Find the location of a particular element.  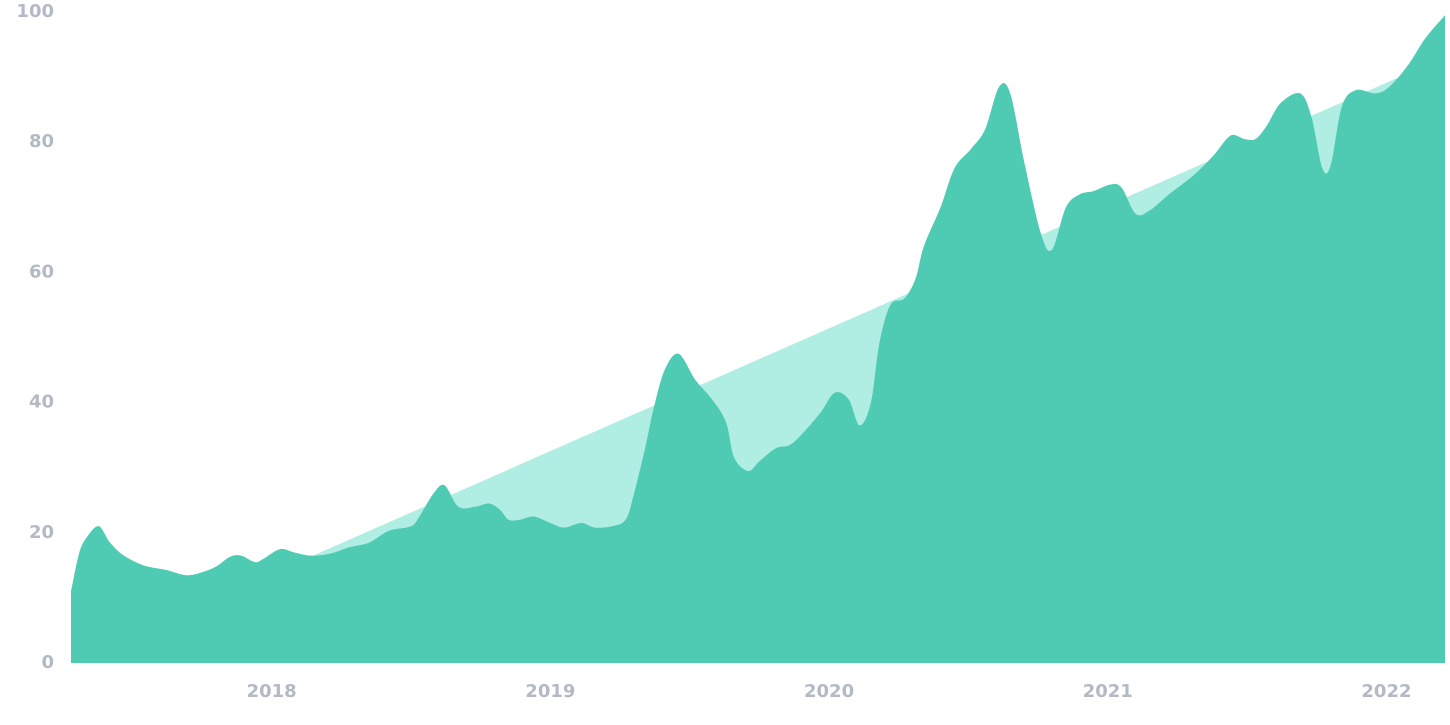

x-tick-label: 2018 is located at coordinates (272, 691).